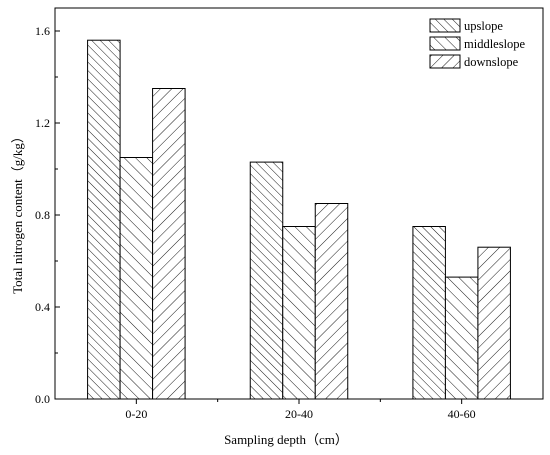 Image resolution: width=550 pixels, height=455 pixels. Describe the element at coordinates (42, 399) in the screenshot. I see `y-tick-label: 0.0` at that location.